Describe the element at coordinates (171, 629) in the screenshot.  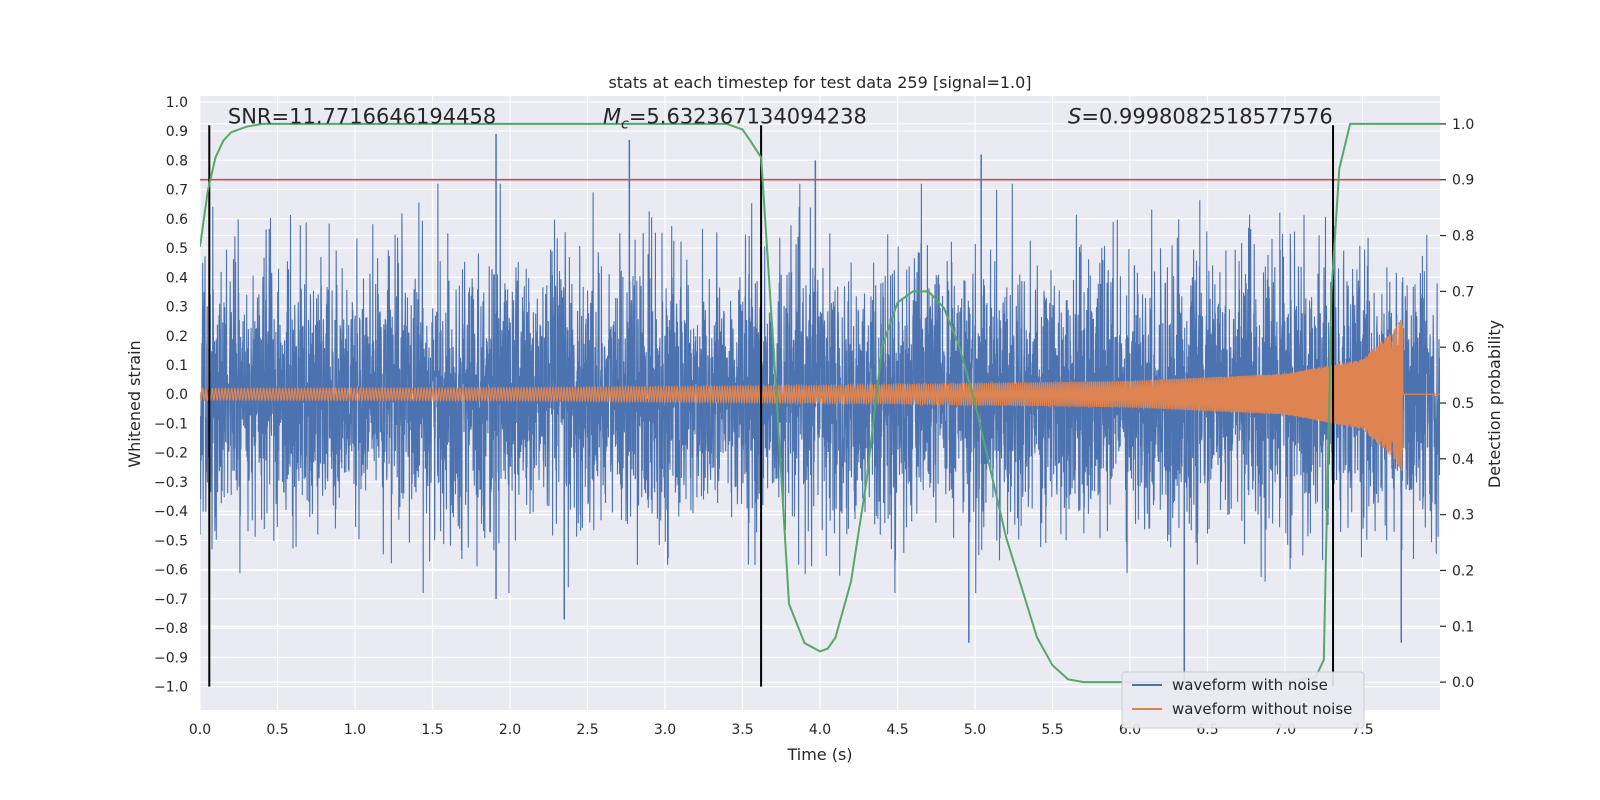
I see `y-left-tick-label-2: −0.8` at that location.